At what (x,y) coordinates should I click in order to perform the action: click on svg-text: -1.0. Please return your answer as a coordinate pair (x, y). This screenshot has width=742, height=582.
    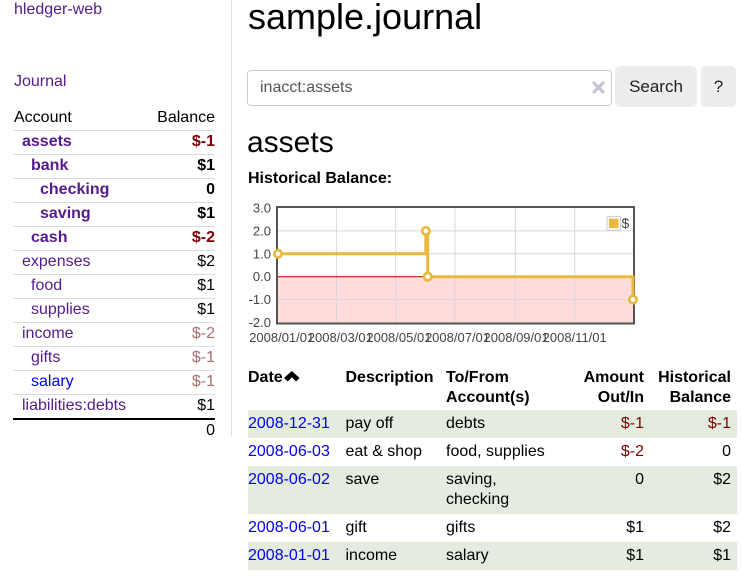
    Looking at the image, I should click on (260, 299).